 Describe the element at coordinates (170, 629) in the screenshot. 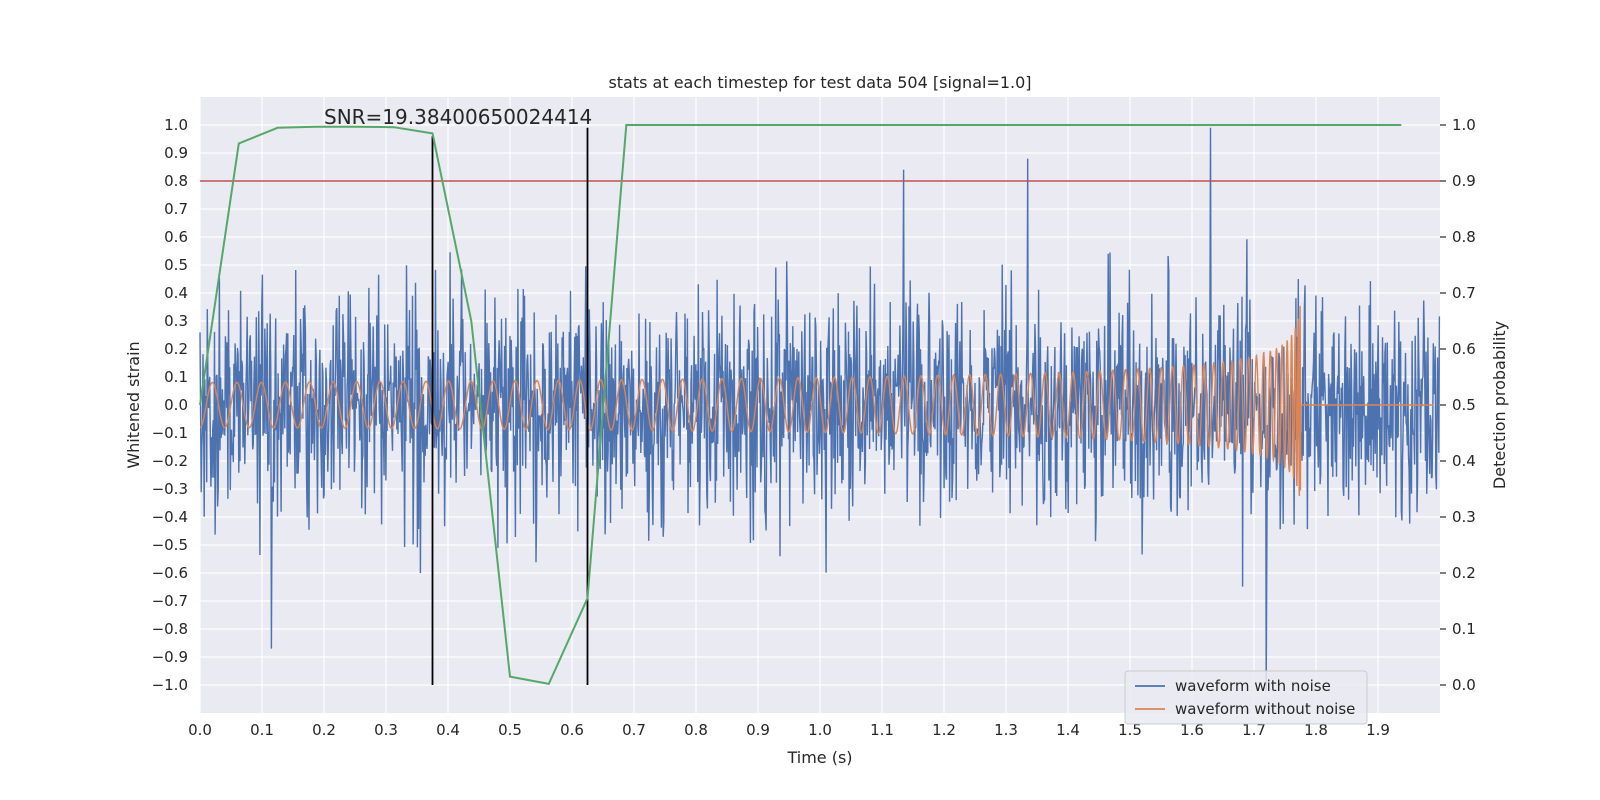

I see `y-tick-label: −0.8` at that location.